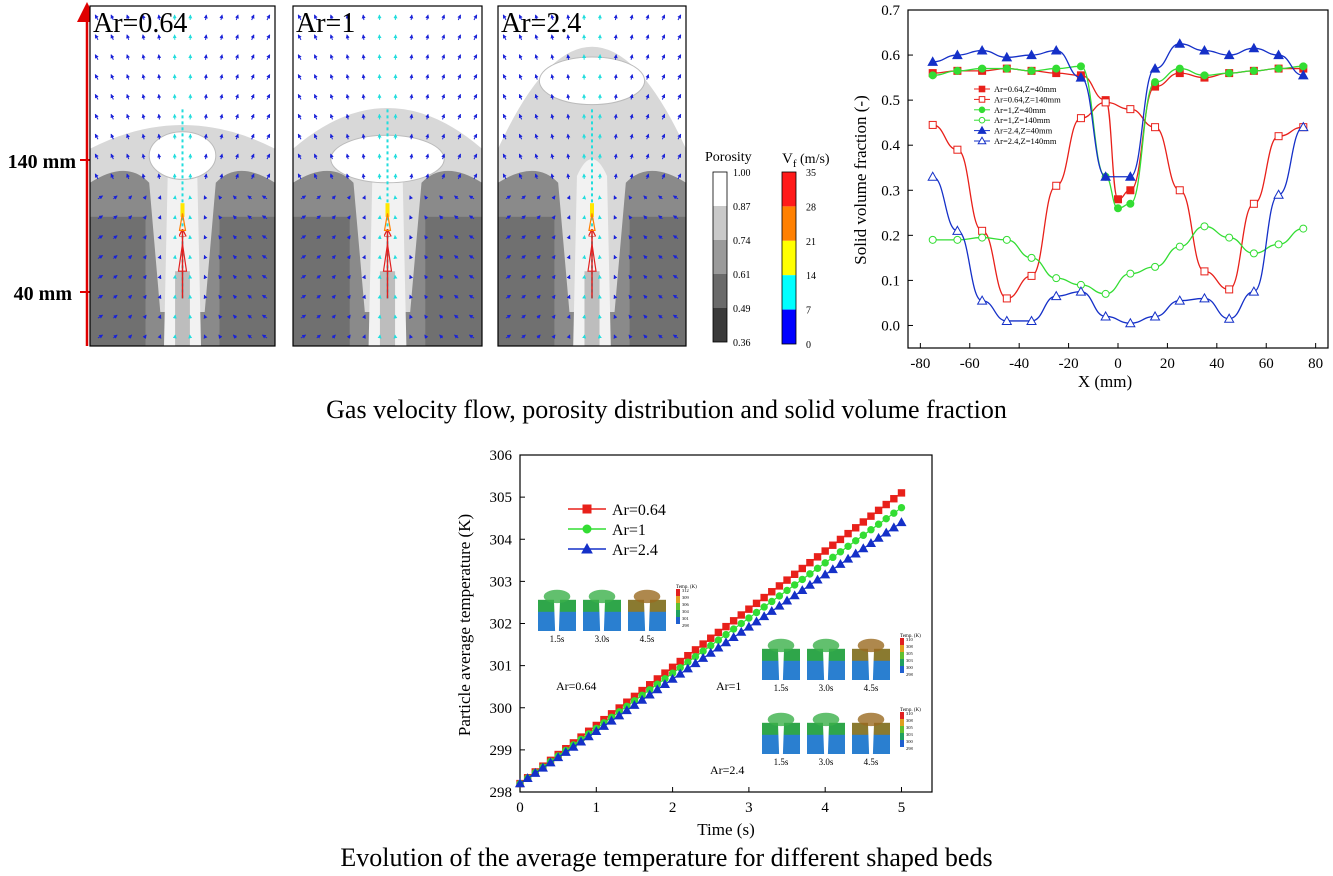 The height and width of the screenshot is (876, 1333). I want to click on inset-colorbar-tick: 310, so click(910, 713).